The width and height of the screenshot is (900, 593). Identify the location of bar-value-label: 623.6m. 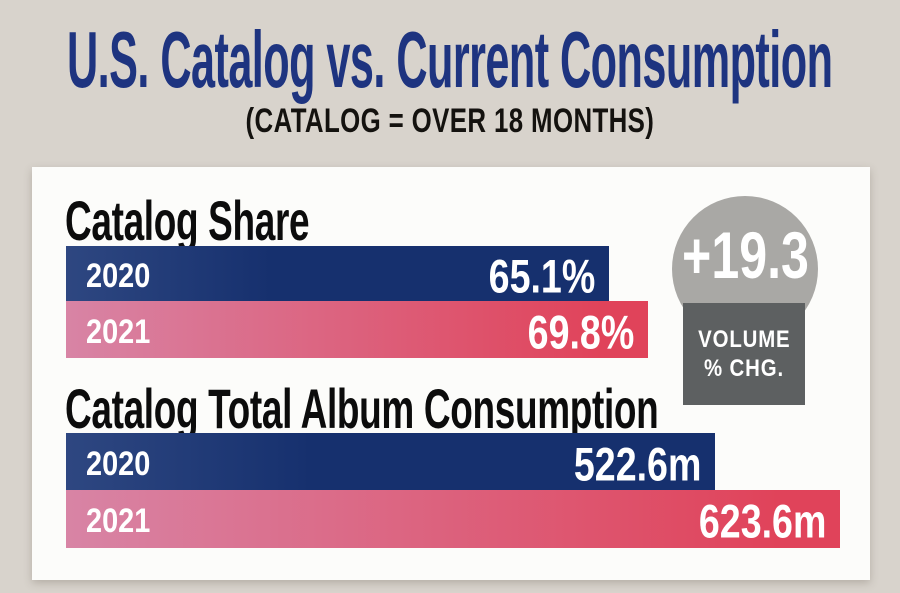
(762, 521).